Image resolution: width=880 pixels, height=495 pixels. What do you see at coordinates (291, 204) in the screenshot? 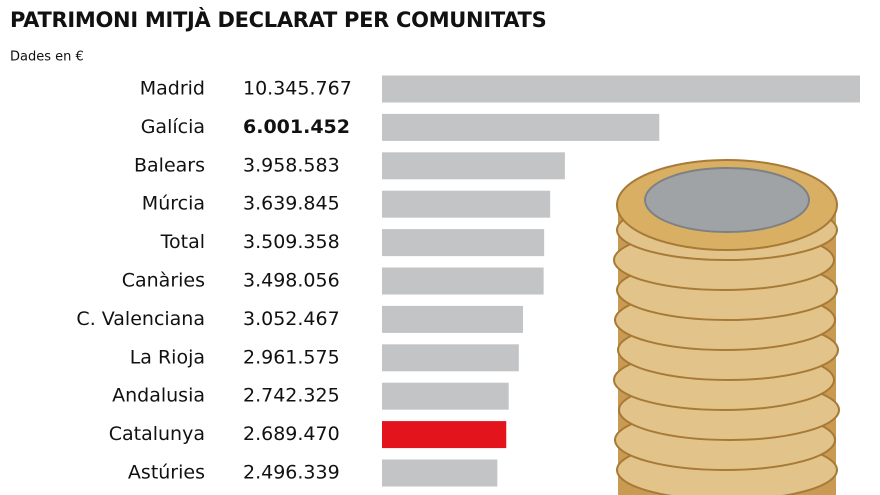
I see `value-label: 3.639.845` at bounding box center [291, 204].